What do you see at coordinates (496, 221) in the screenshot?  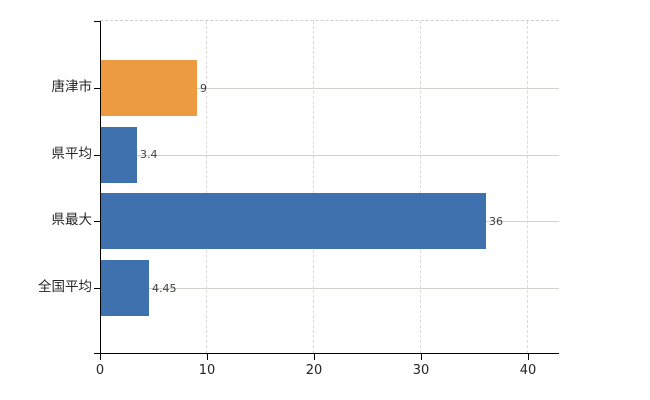 I see `bar-value-label: 36` at bounding box center [496, 221].